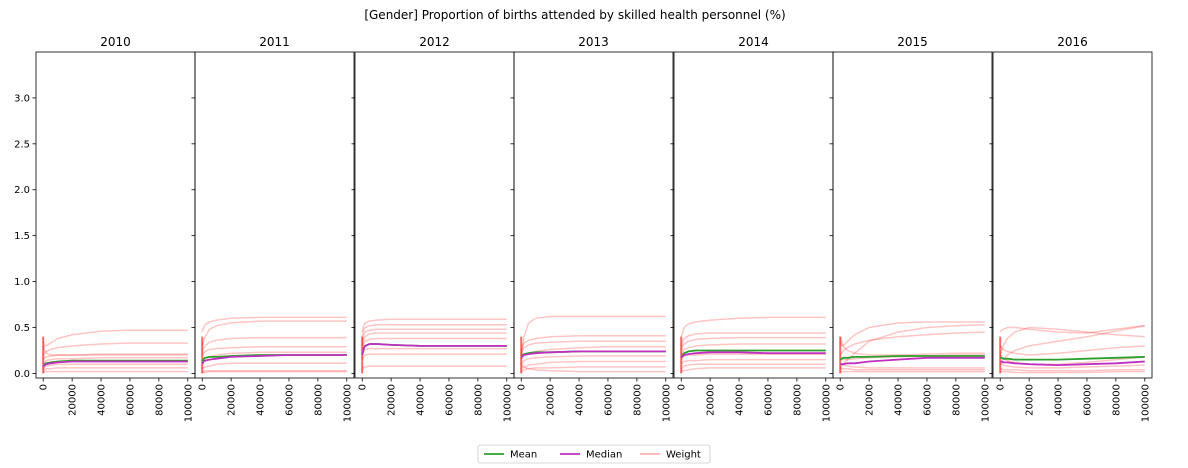 The height and width of the screenshot is (468, 1188). I want to click on panel-2011: 2011 0 20000 40000 60000 80000 100000, so click(273, 228).